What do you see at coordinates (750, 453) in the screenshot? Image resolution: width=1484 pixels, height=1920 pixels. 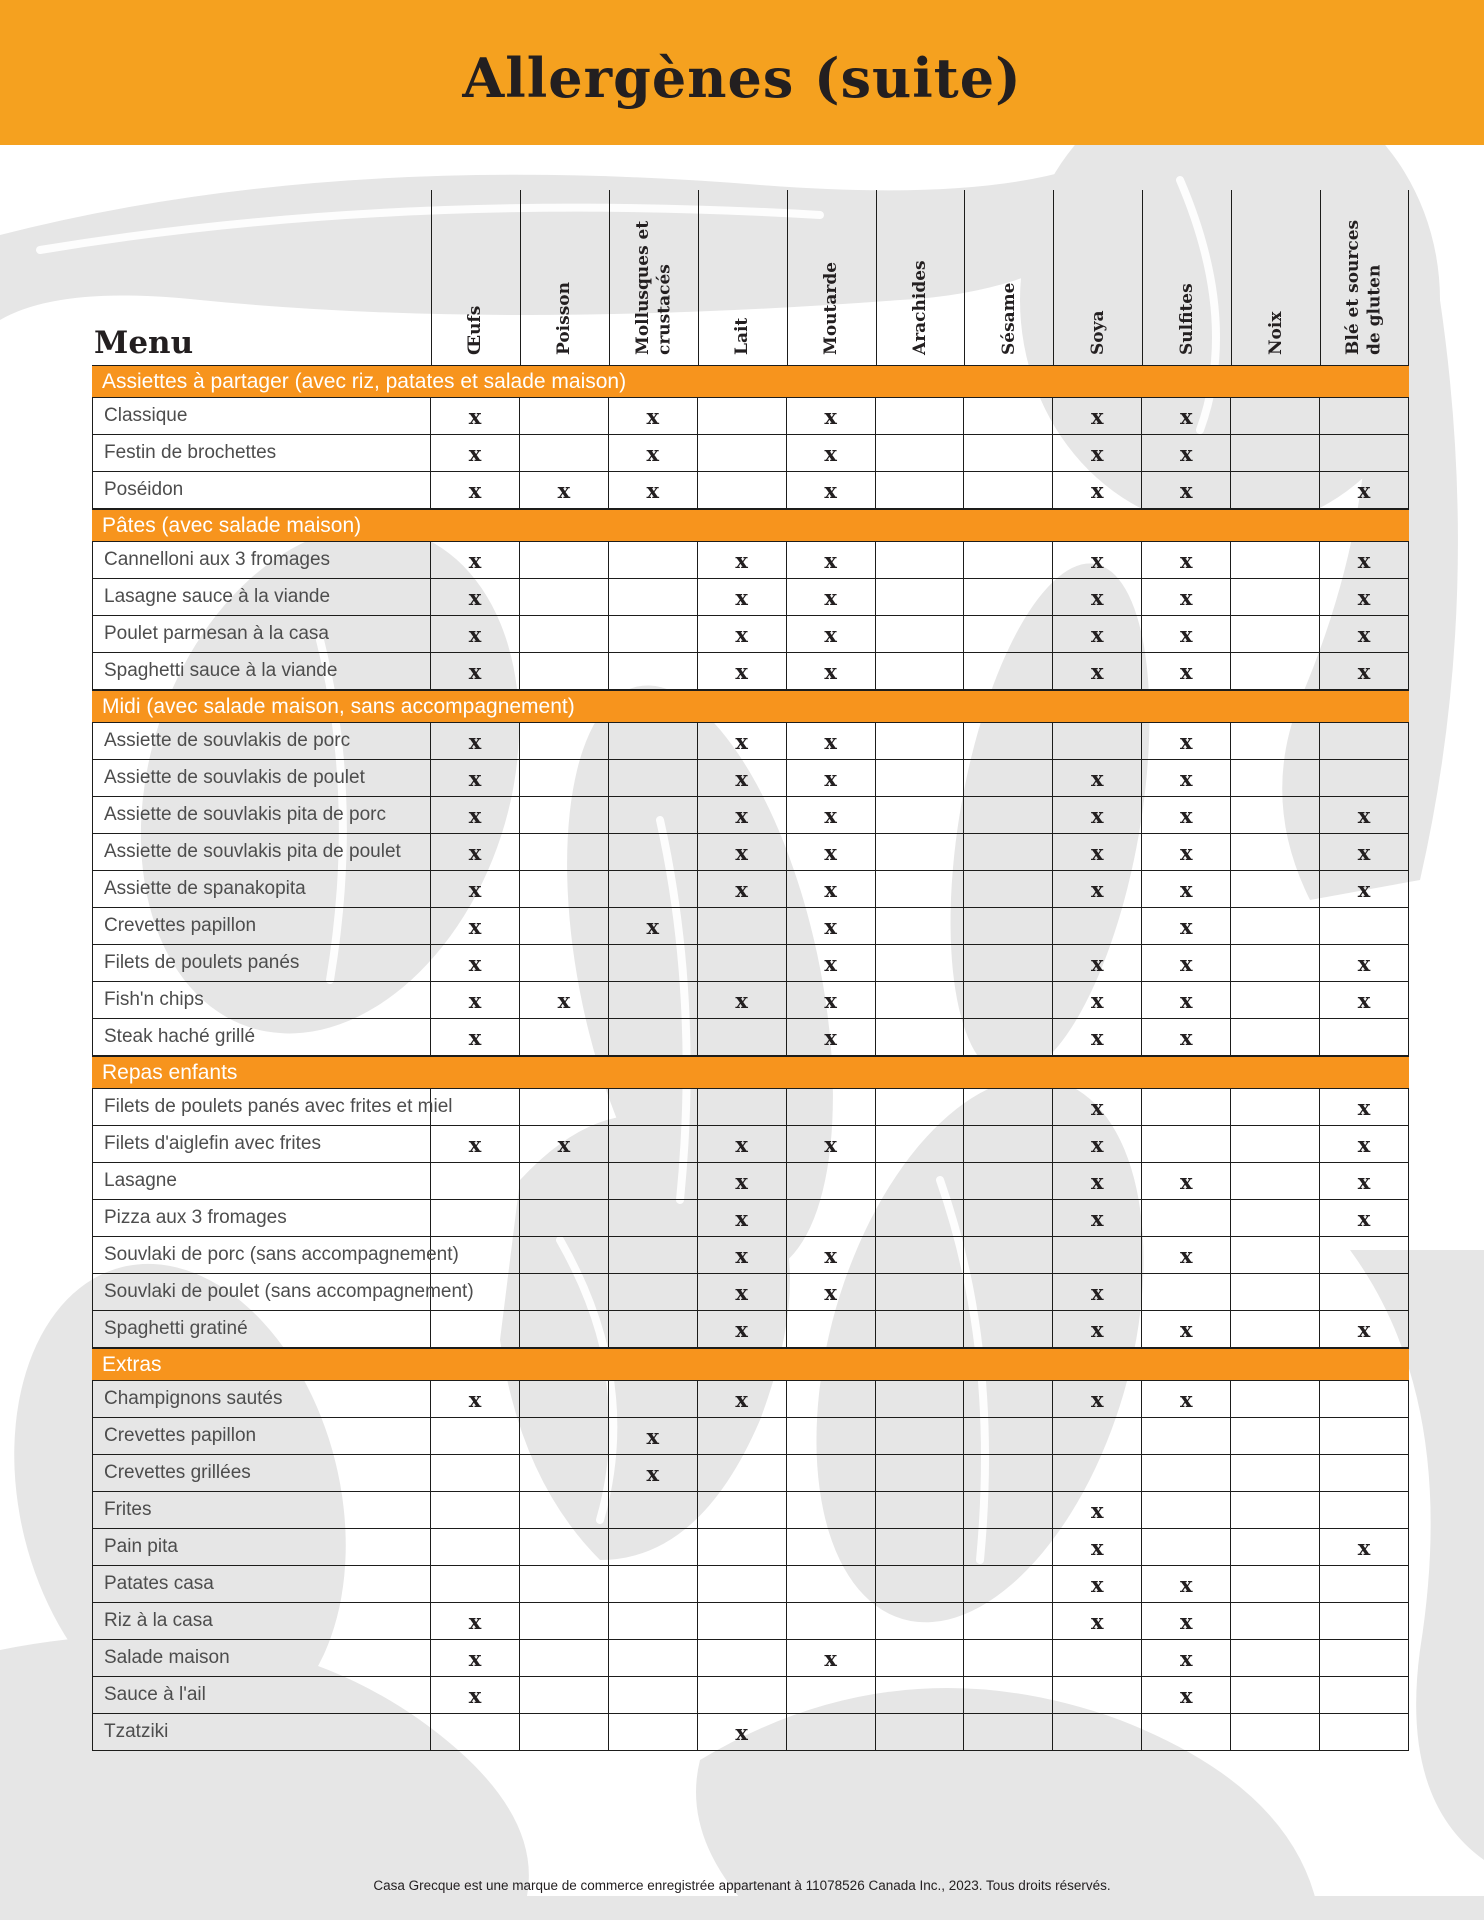 I see `table-row: Festin de brochettes x x x x x` at bounding box center [750, 453].